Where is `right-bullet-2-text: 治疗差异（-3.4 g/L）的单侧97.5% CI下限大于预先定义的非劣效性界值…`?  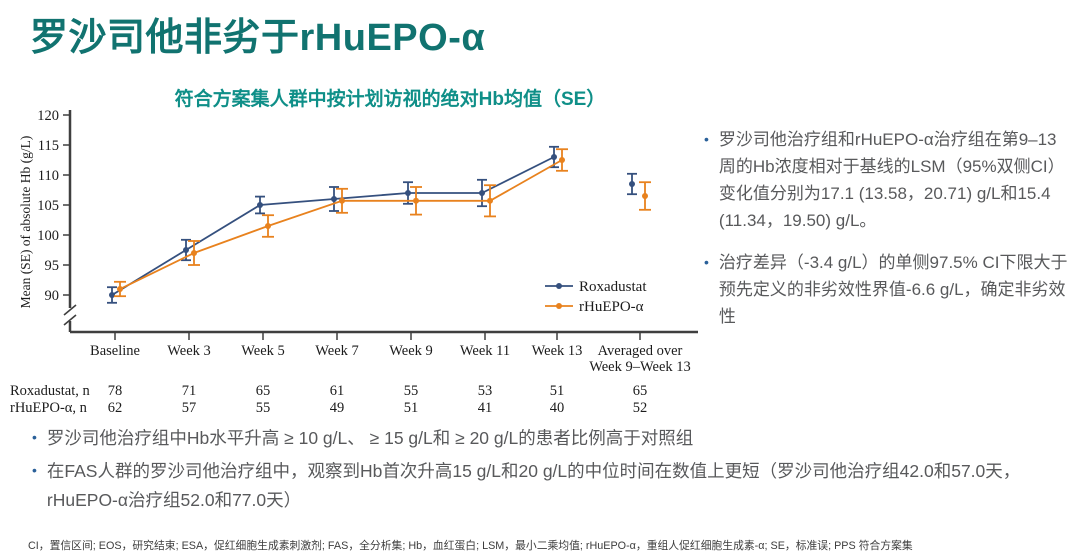 right-bullet-2-text: 治疗差异（-3.4 g/L）的单侧97.5% CI下限大于预先定义的非劣效性界值… is located at coordinates (893, 289).